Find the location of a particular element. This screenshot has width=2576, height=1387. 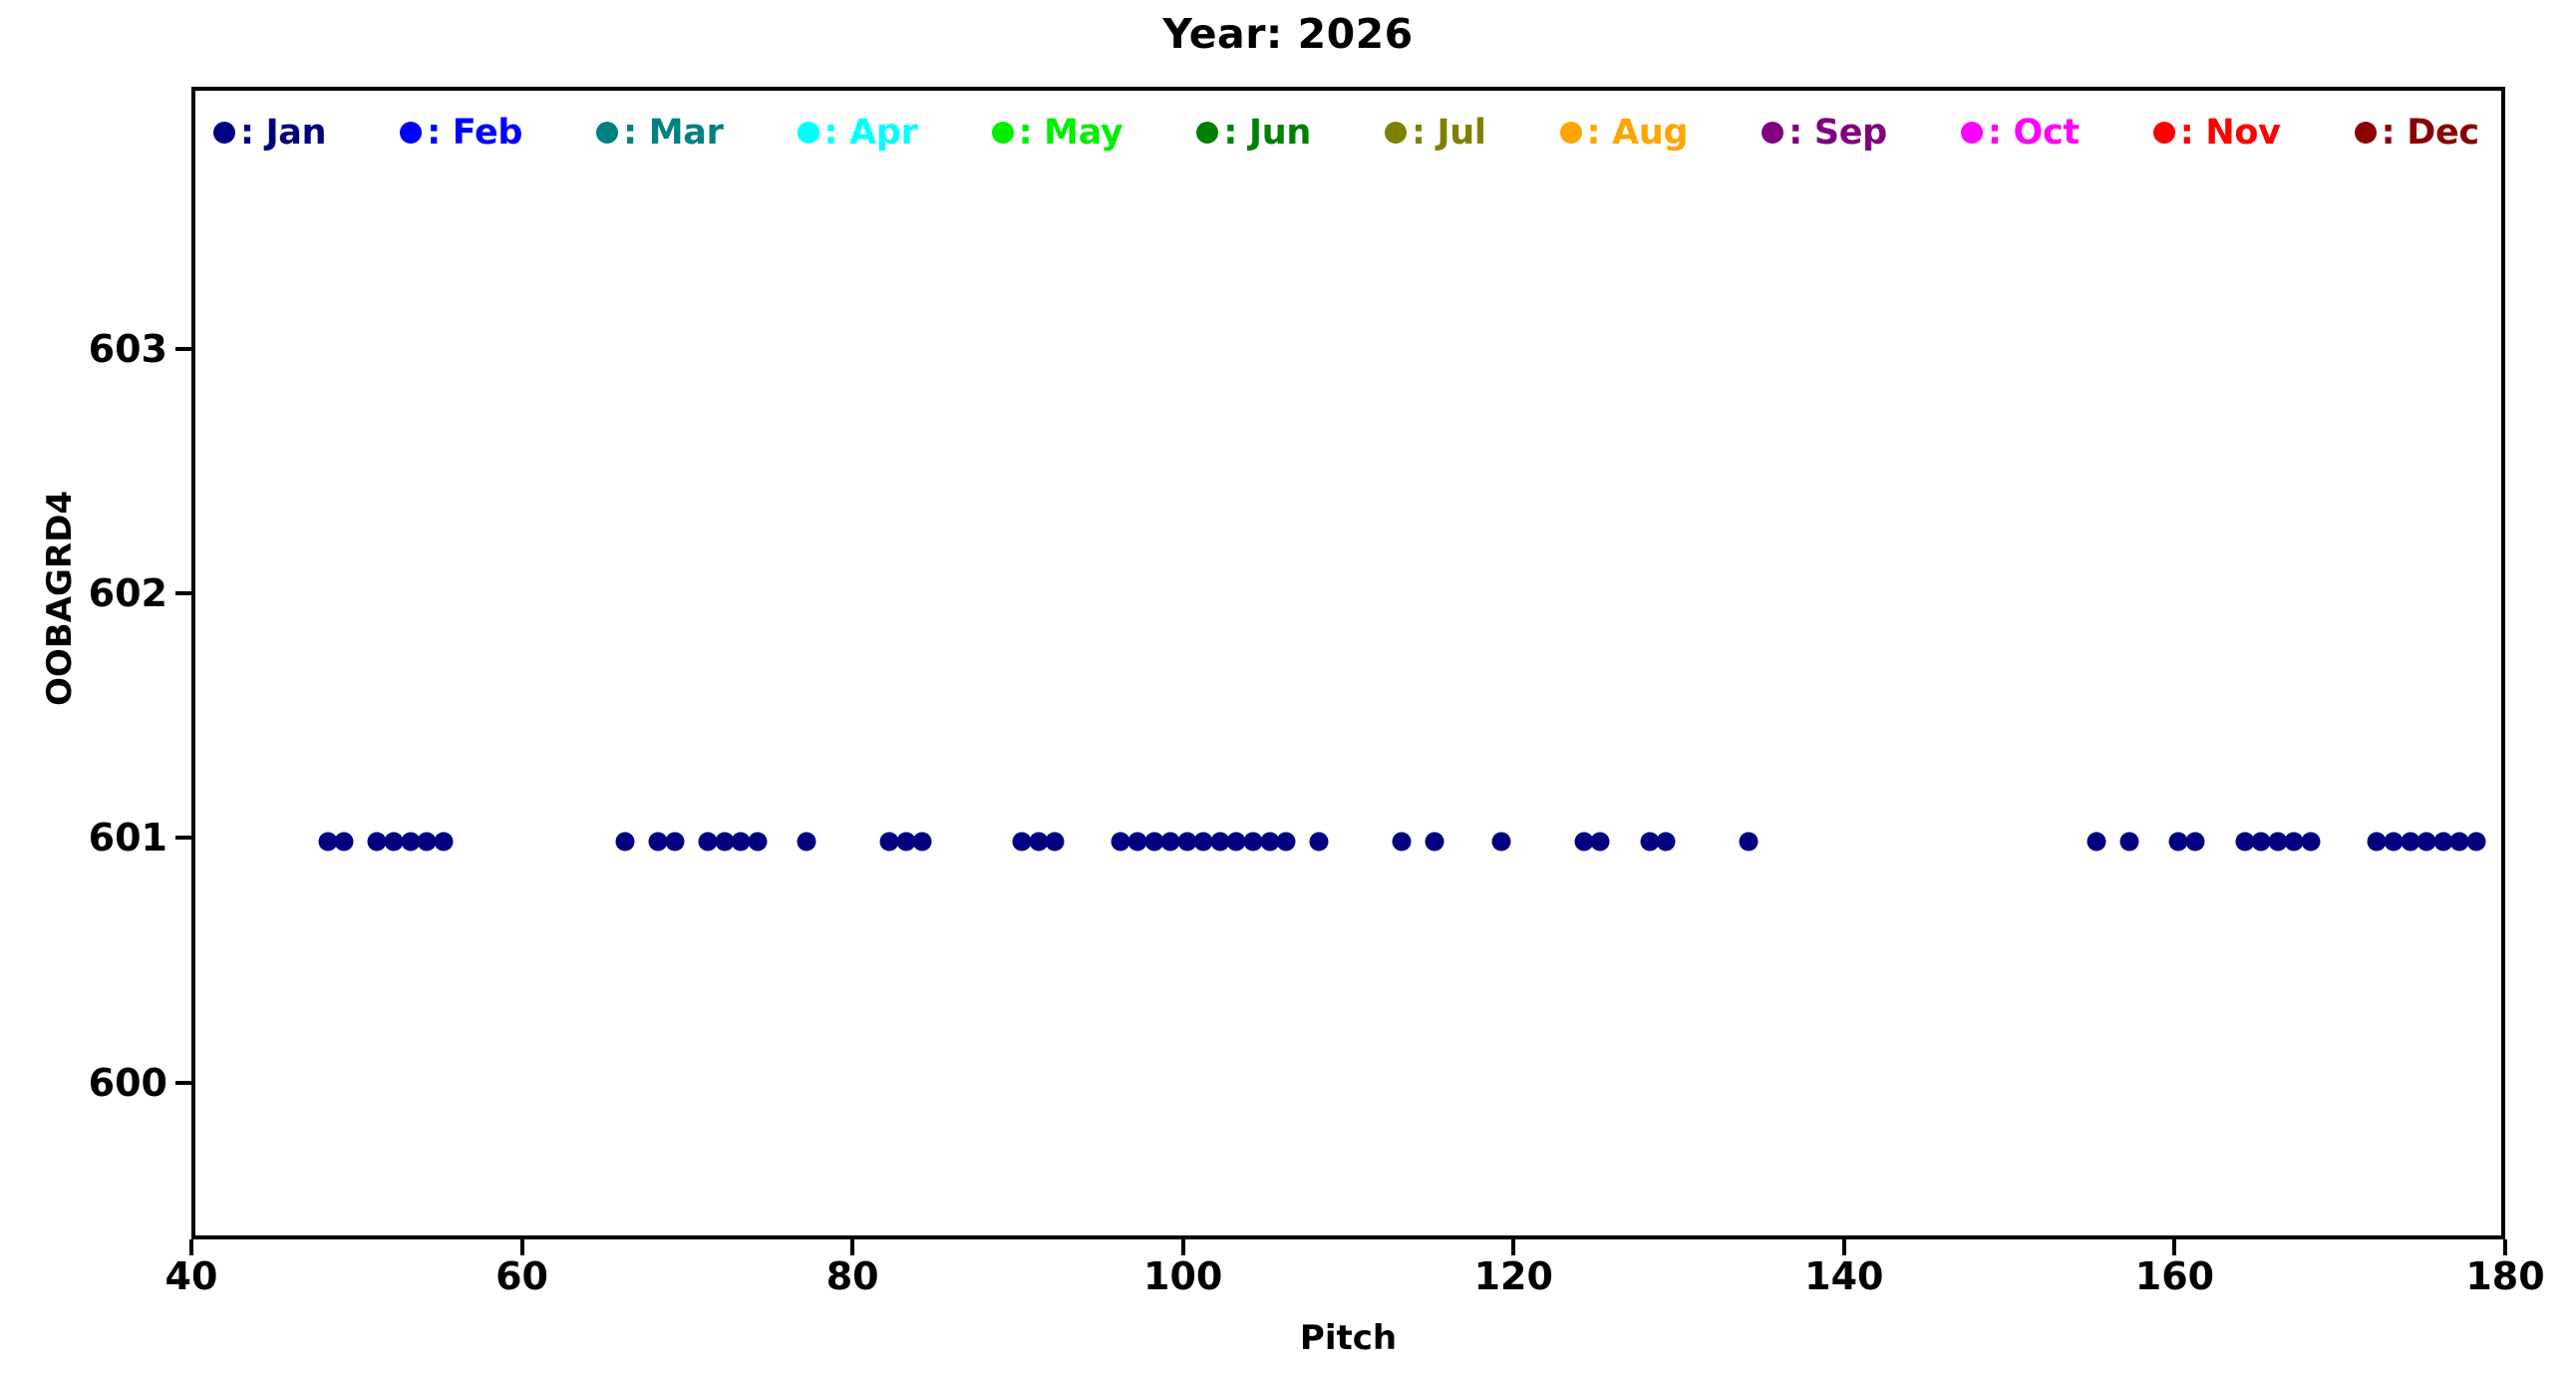

legend-label: : Apr is located at coordinates (870, 133).